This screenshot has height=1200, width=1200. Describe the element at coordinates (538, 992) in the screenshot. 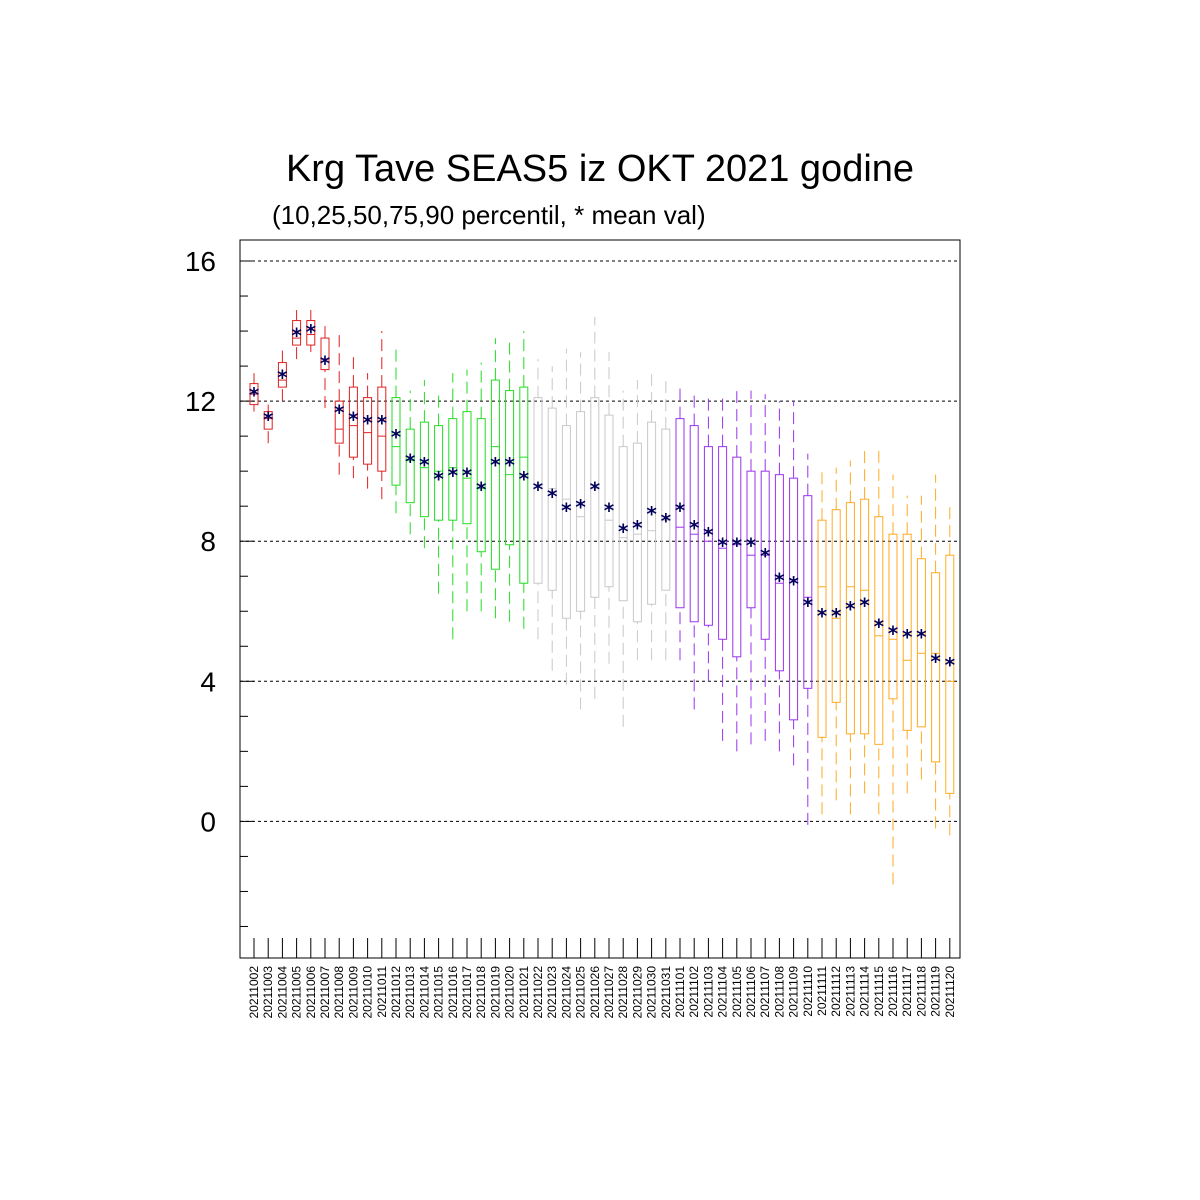

I see `x-tick-label: 20211022` at that location.